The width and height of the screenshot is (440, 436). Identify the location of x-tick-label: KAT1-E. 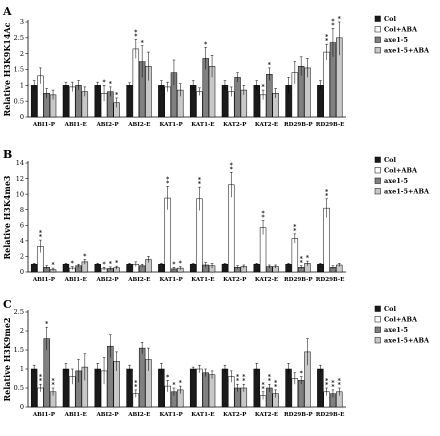
(202, 125).